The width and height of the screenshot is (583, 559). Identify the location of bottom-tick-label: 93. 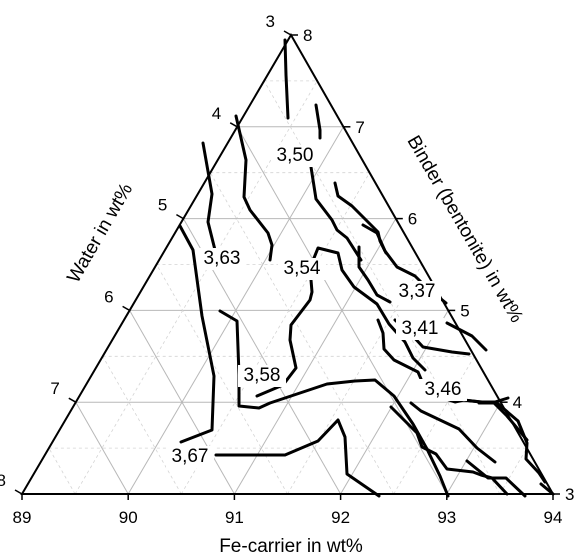
(446, 517).